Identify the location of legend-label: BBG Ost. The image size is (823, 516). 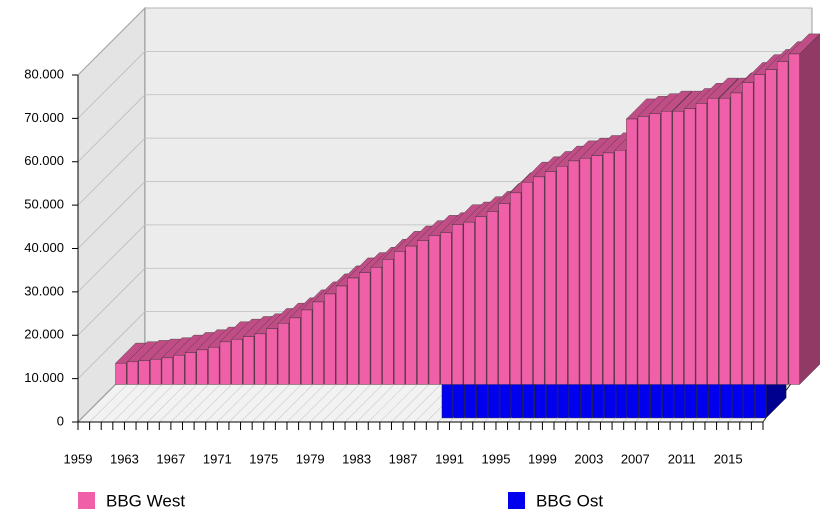
(569, 500).